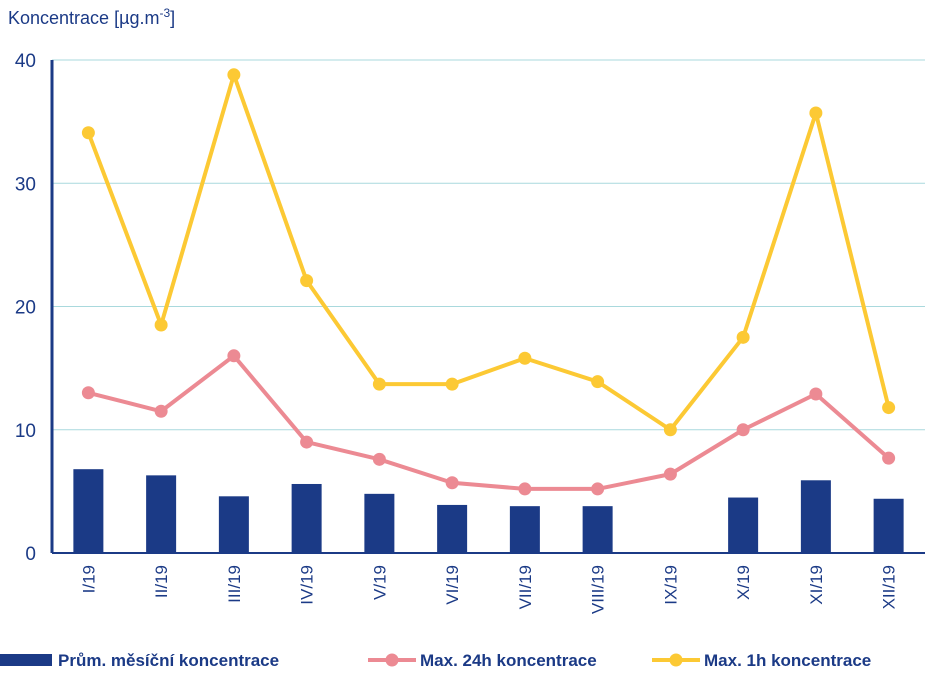  I want to click on y-tick-label: 20, so click(25, 308).